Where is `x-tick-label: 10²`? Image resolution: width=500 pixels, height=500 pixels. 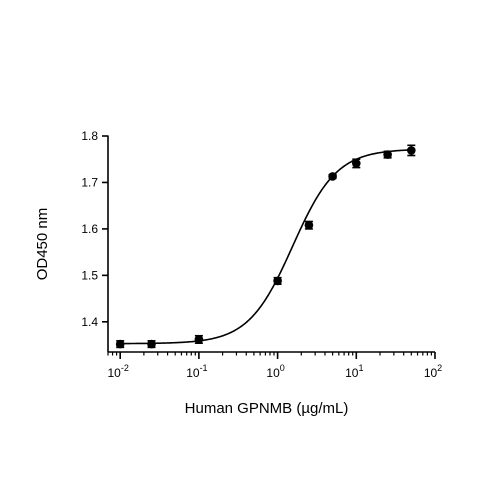
x-tick-label: 10² is located at coordinates (433, 371).